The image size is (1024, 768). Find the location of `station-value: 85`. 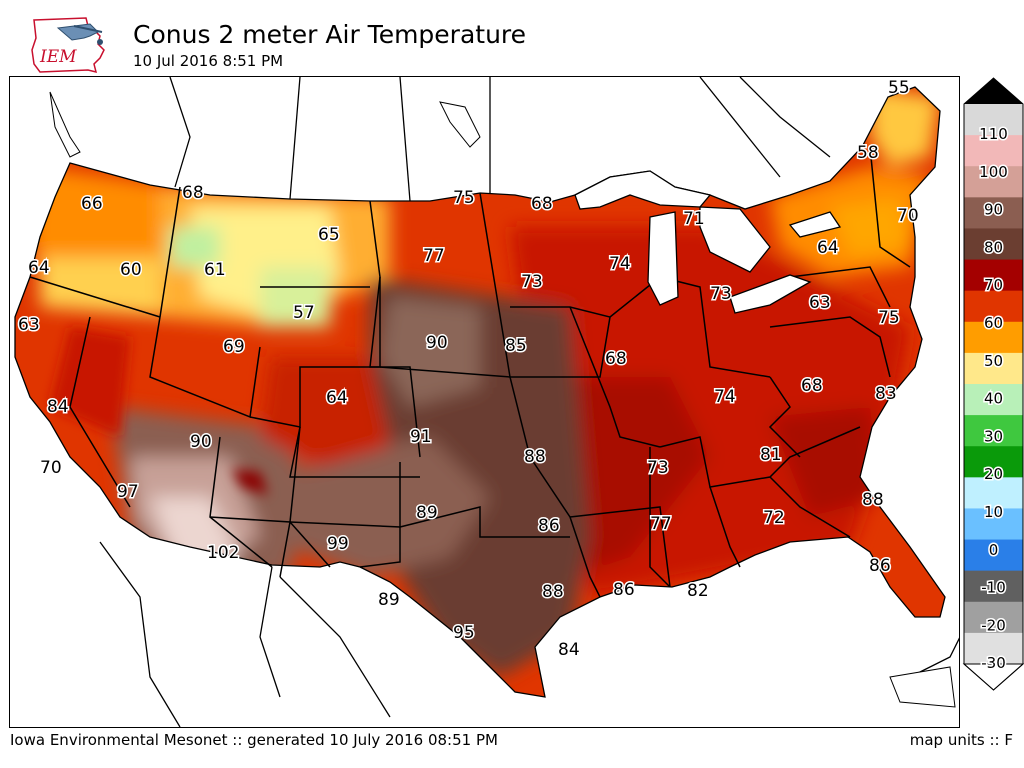

station-value: 85 is located at coordinates (516, 346).